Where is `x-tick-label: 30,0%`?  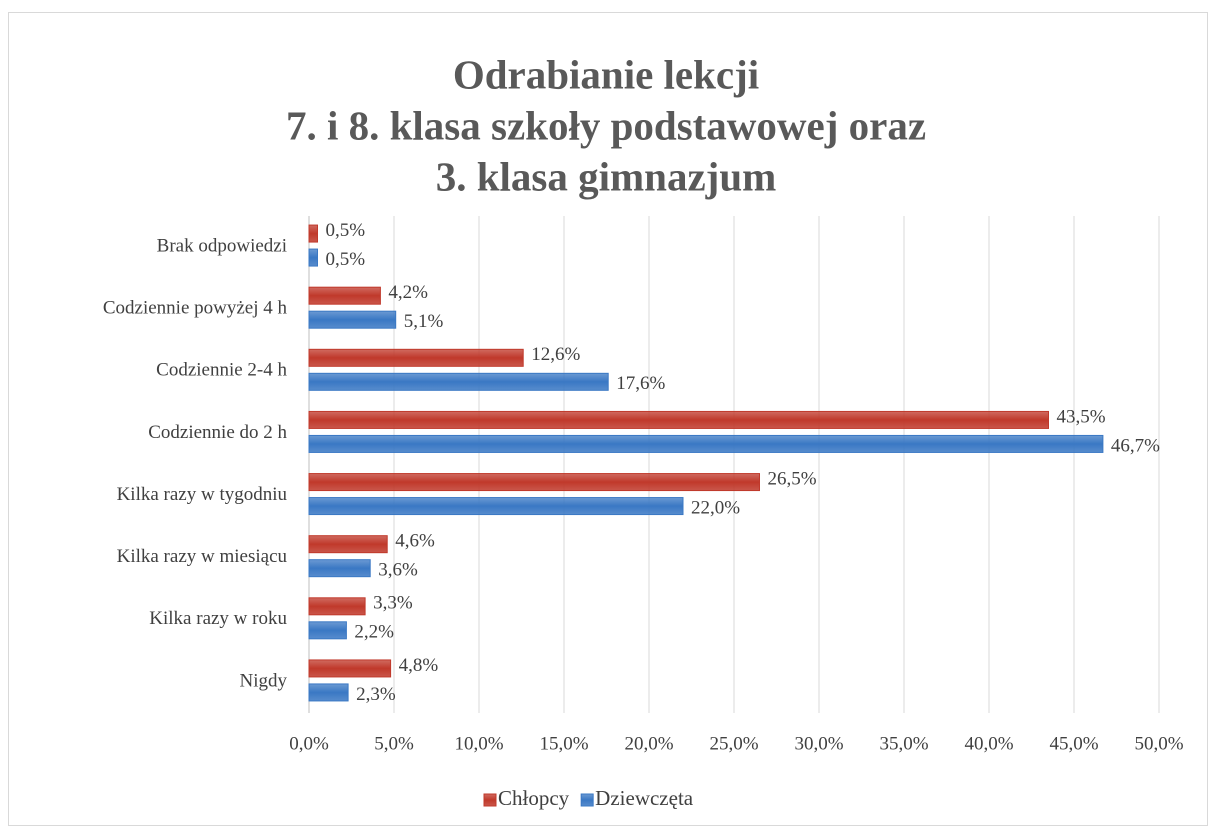 x-tick-label: 30,0% is located at coordinates (818, 743).